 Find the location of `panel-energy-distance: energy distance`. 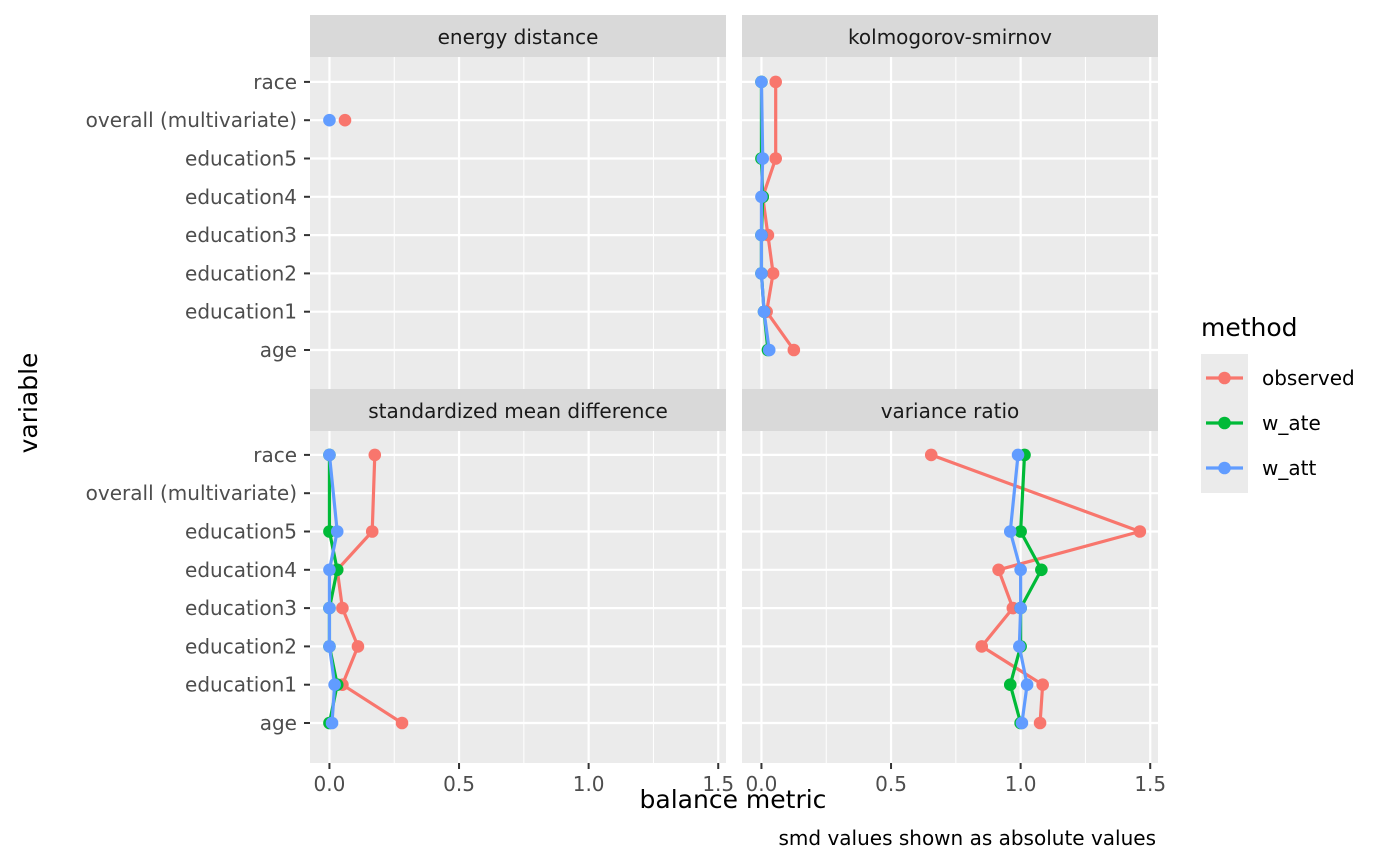

panel-energy-distance: energy distance is located at coordinates (518, 202).